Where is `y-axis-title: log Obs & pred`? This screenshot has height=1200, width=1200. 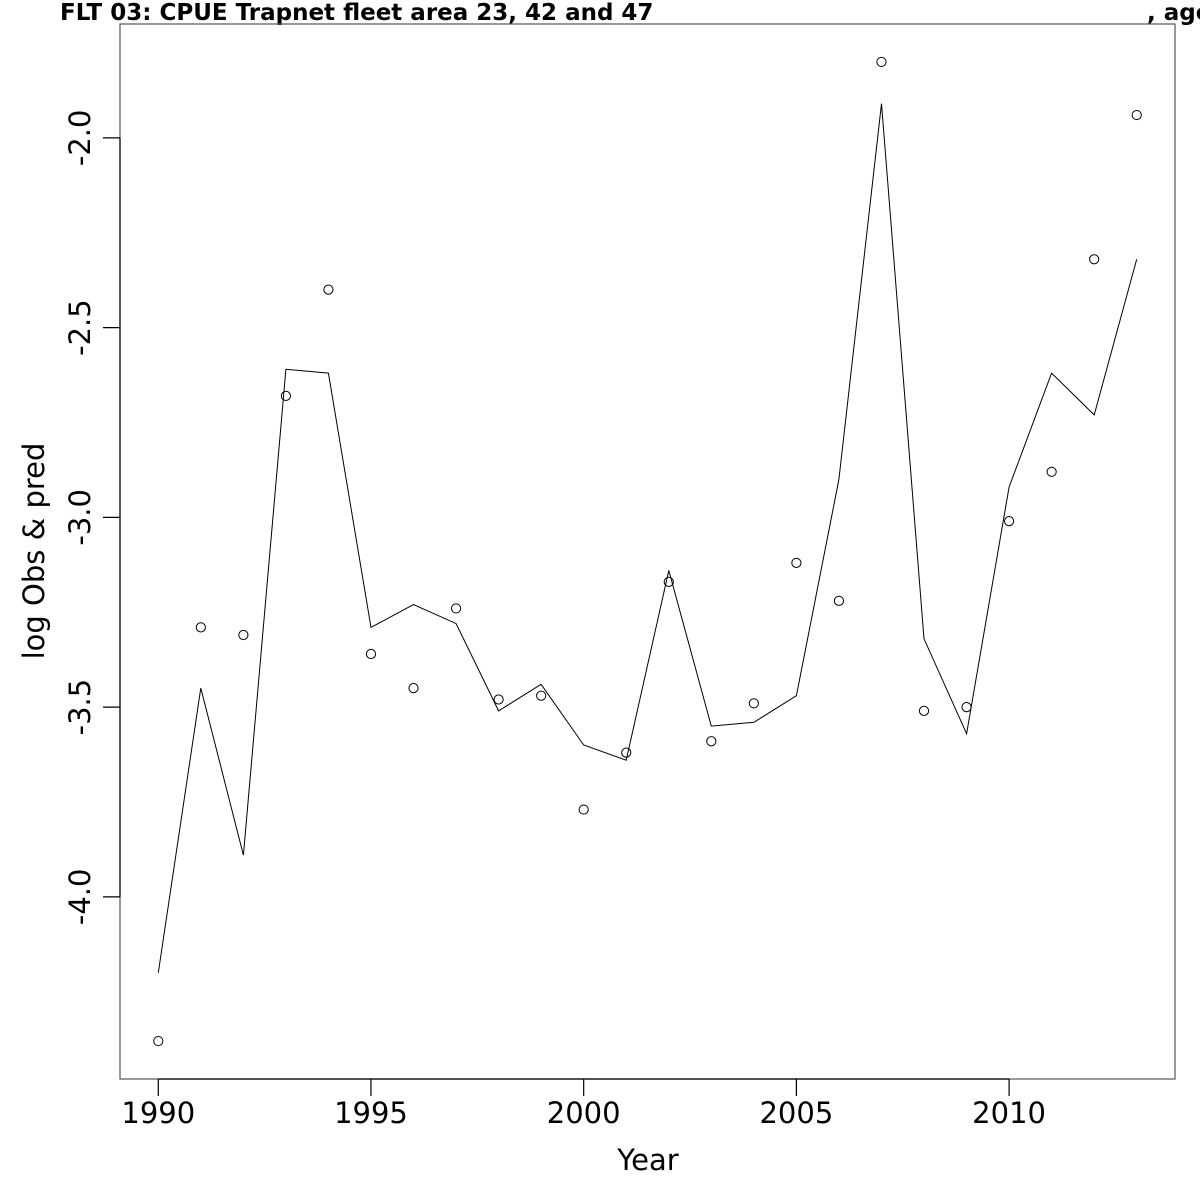
y-axis-title: log Obs & pred is located at coordinates (34, 551).